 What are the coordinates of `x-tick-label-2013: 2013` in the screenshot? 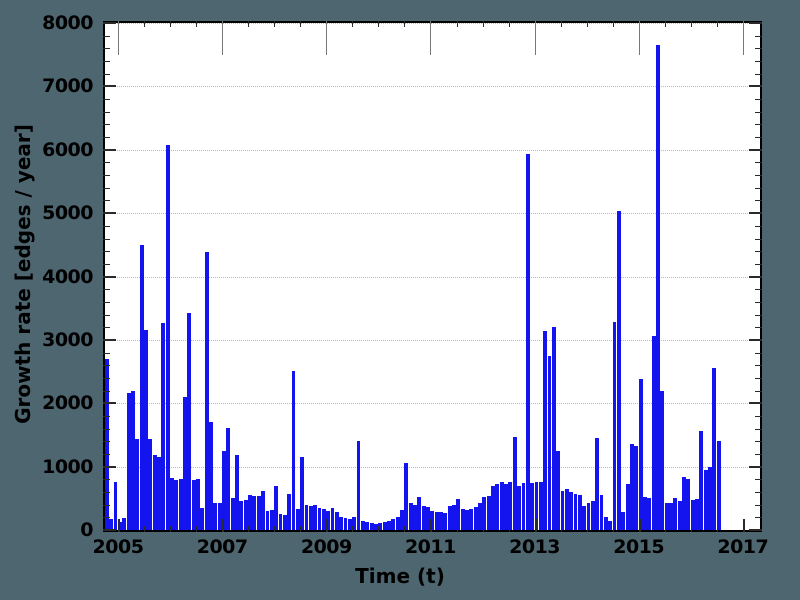 It's located at (535, 547).